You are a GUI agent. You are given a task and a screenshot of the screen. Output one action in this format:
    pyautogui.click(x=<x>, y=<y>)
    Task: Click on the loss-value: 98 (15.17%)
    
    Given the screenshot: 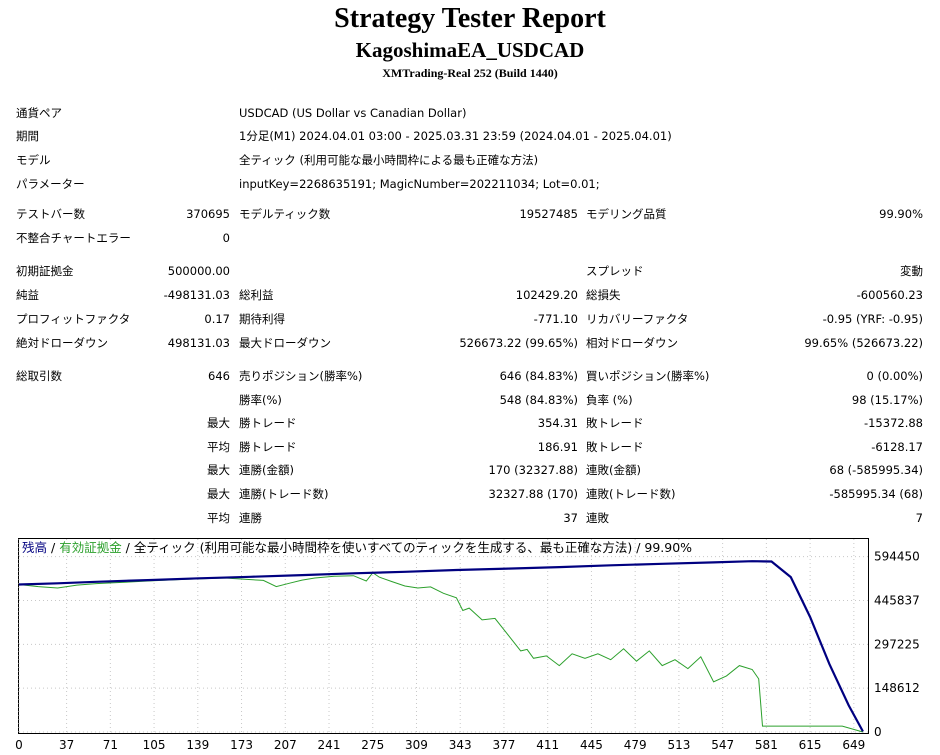 What is the action you would take?
    pyautogui.click(x=887, y=400)
    